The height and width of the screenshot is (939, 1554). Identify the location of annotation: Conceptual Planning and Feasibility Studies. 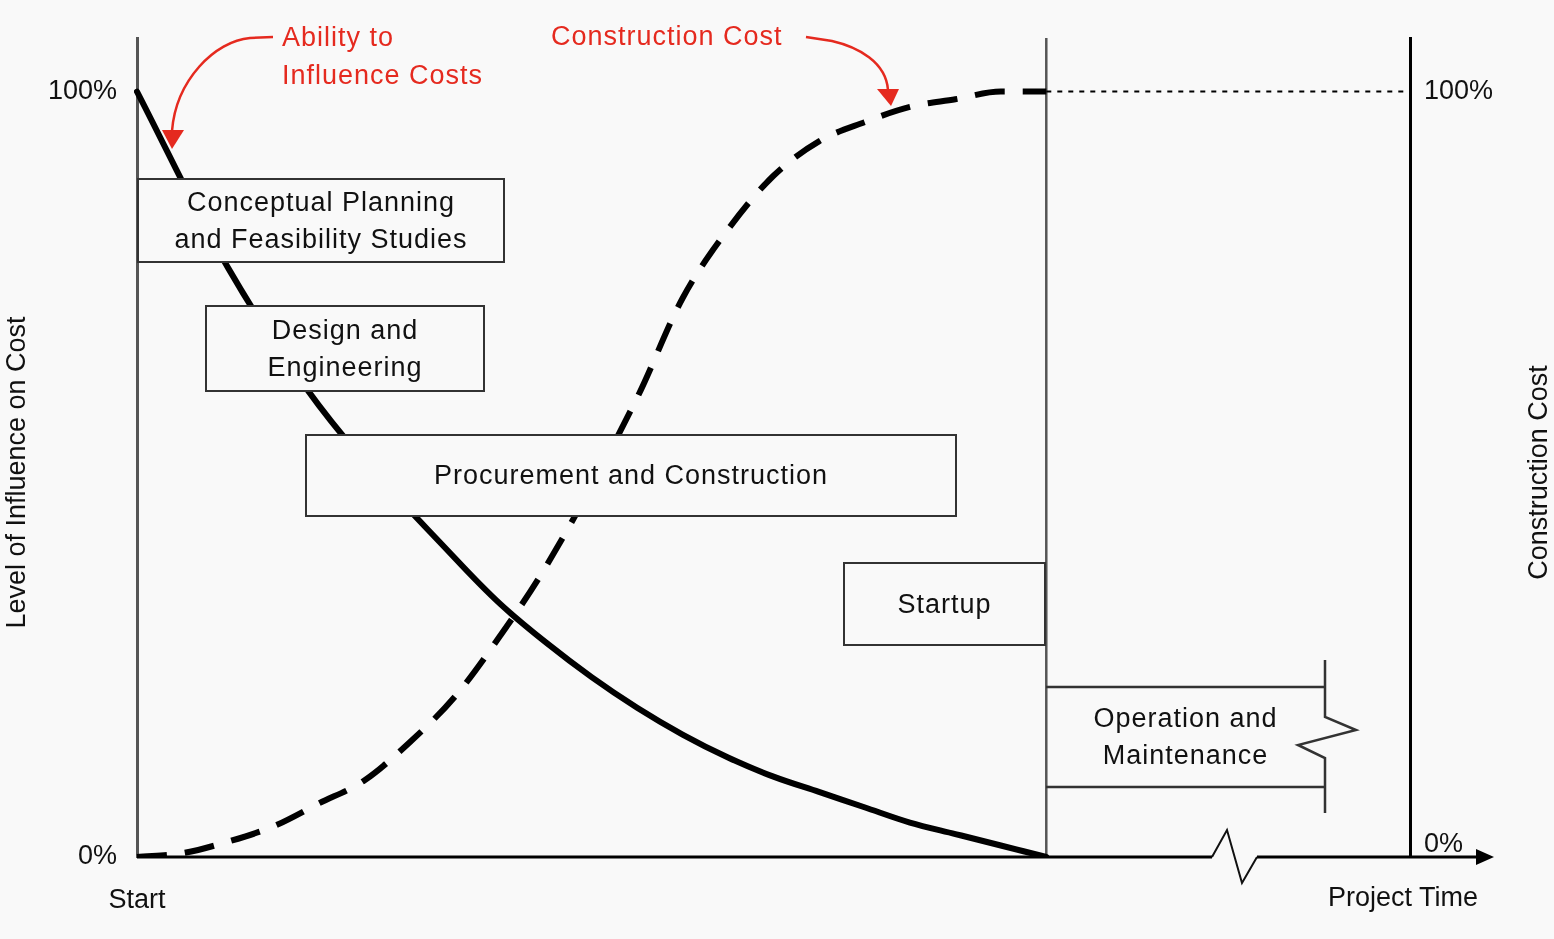
(321, 220).